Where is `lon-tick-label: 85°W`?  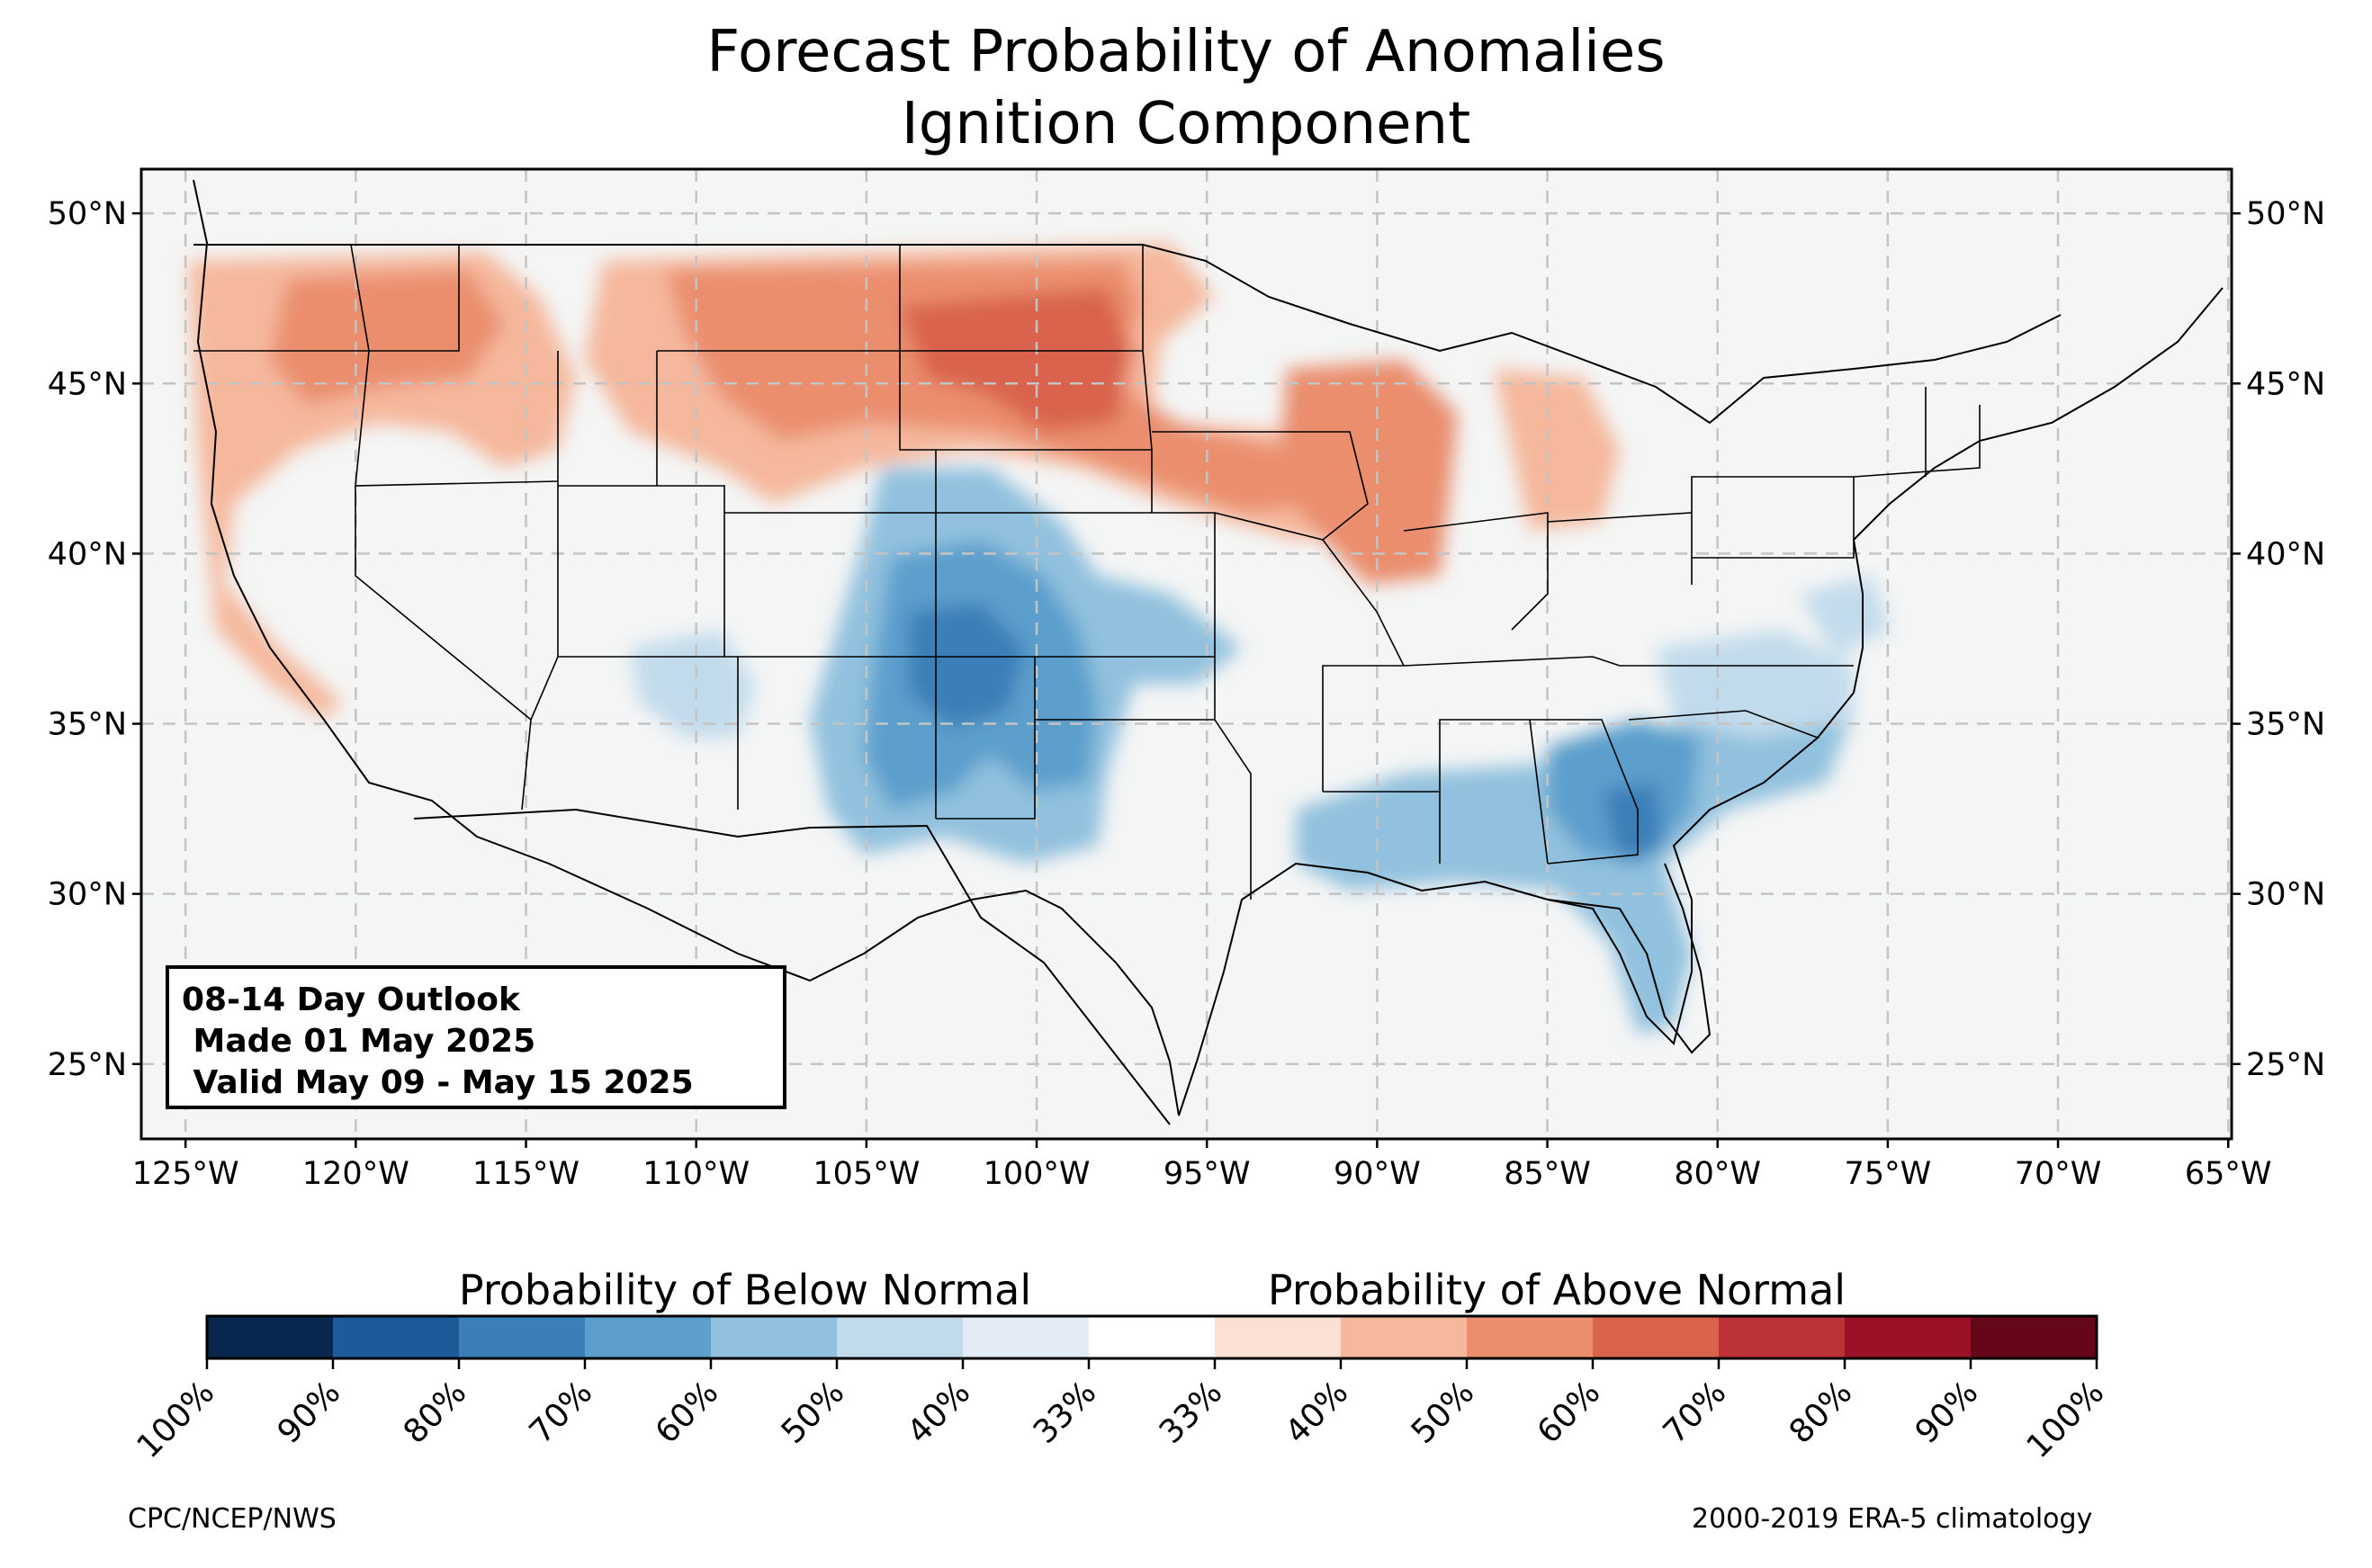
lon-tick-label: 85°W is located at coordinates (1548, 1174).